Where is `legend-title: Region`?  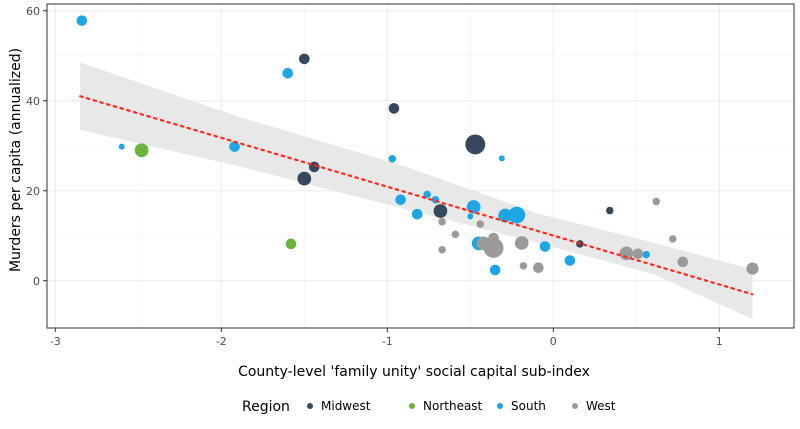
legend-title: Region is located at coordinates (266, 407).